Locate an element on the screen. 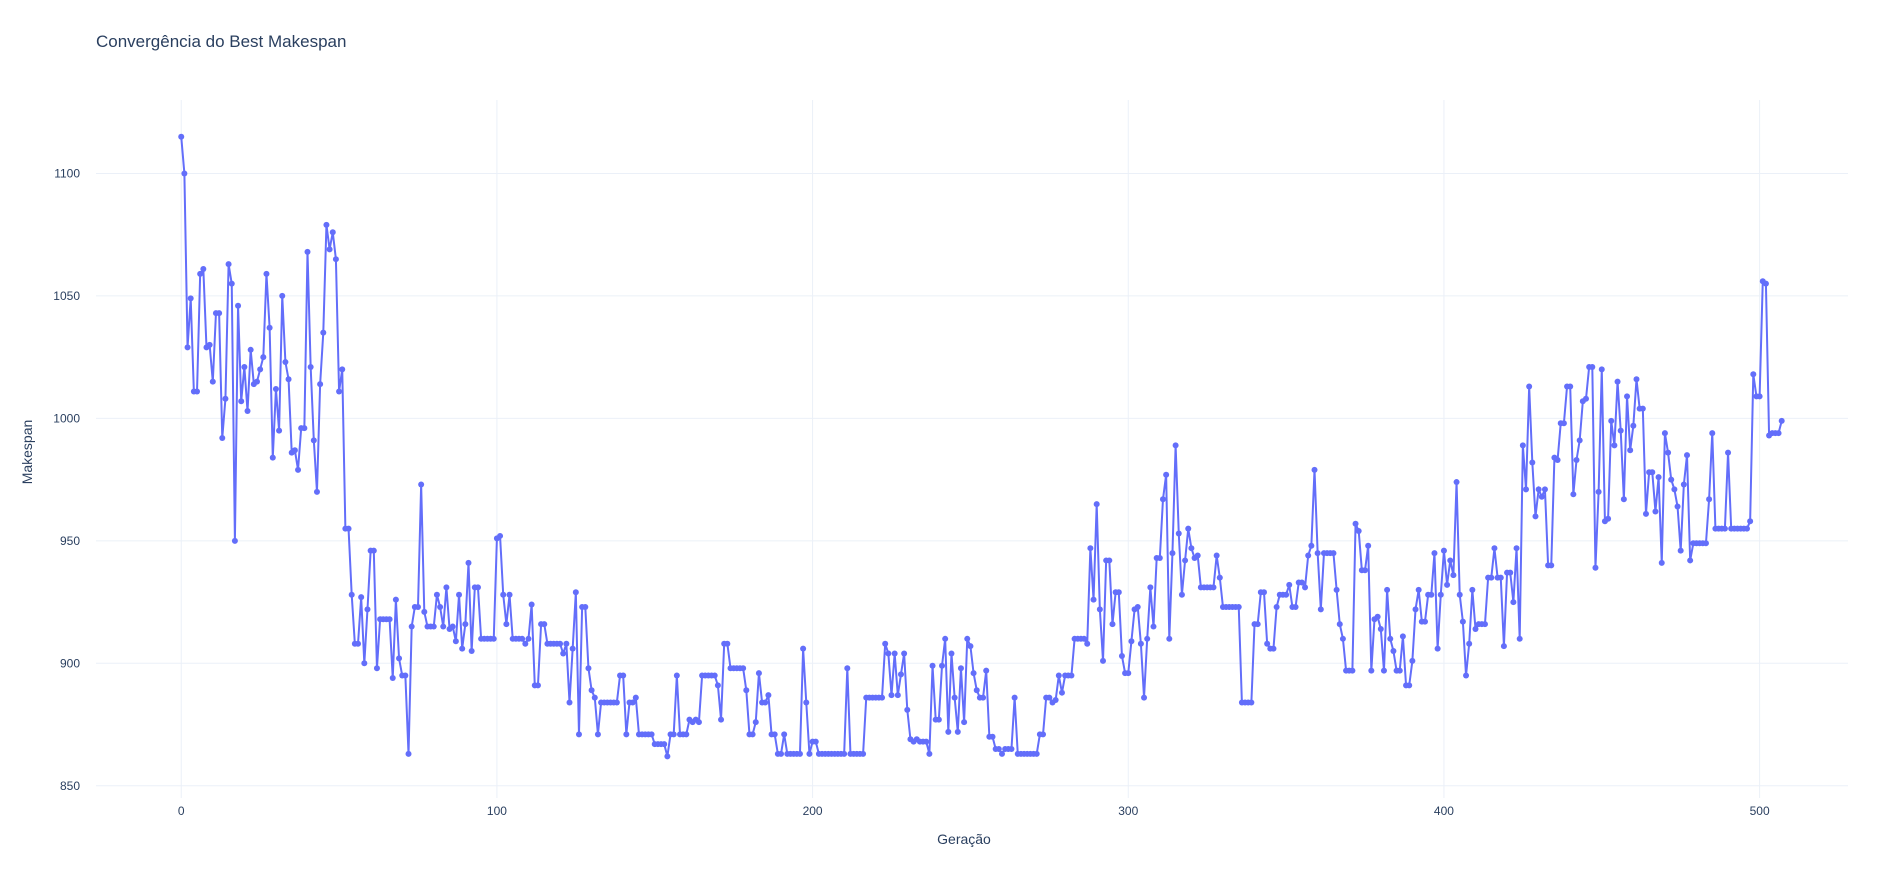  y-axis-title: Makespan is located at coordinates (27, 452).